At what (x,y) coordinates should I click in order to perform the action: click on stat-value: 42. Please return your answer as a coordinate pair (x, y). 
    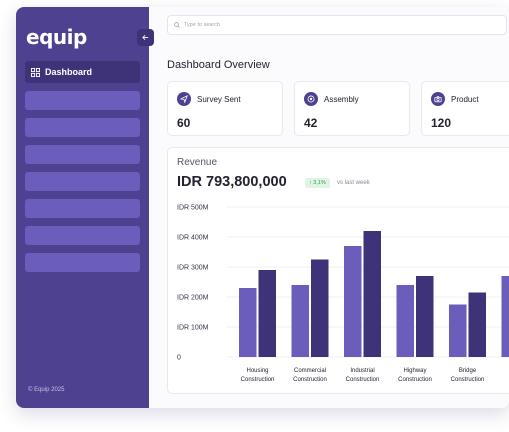
    Looking at the image, I should click on (311, 123).